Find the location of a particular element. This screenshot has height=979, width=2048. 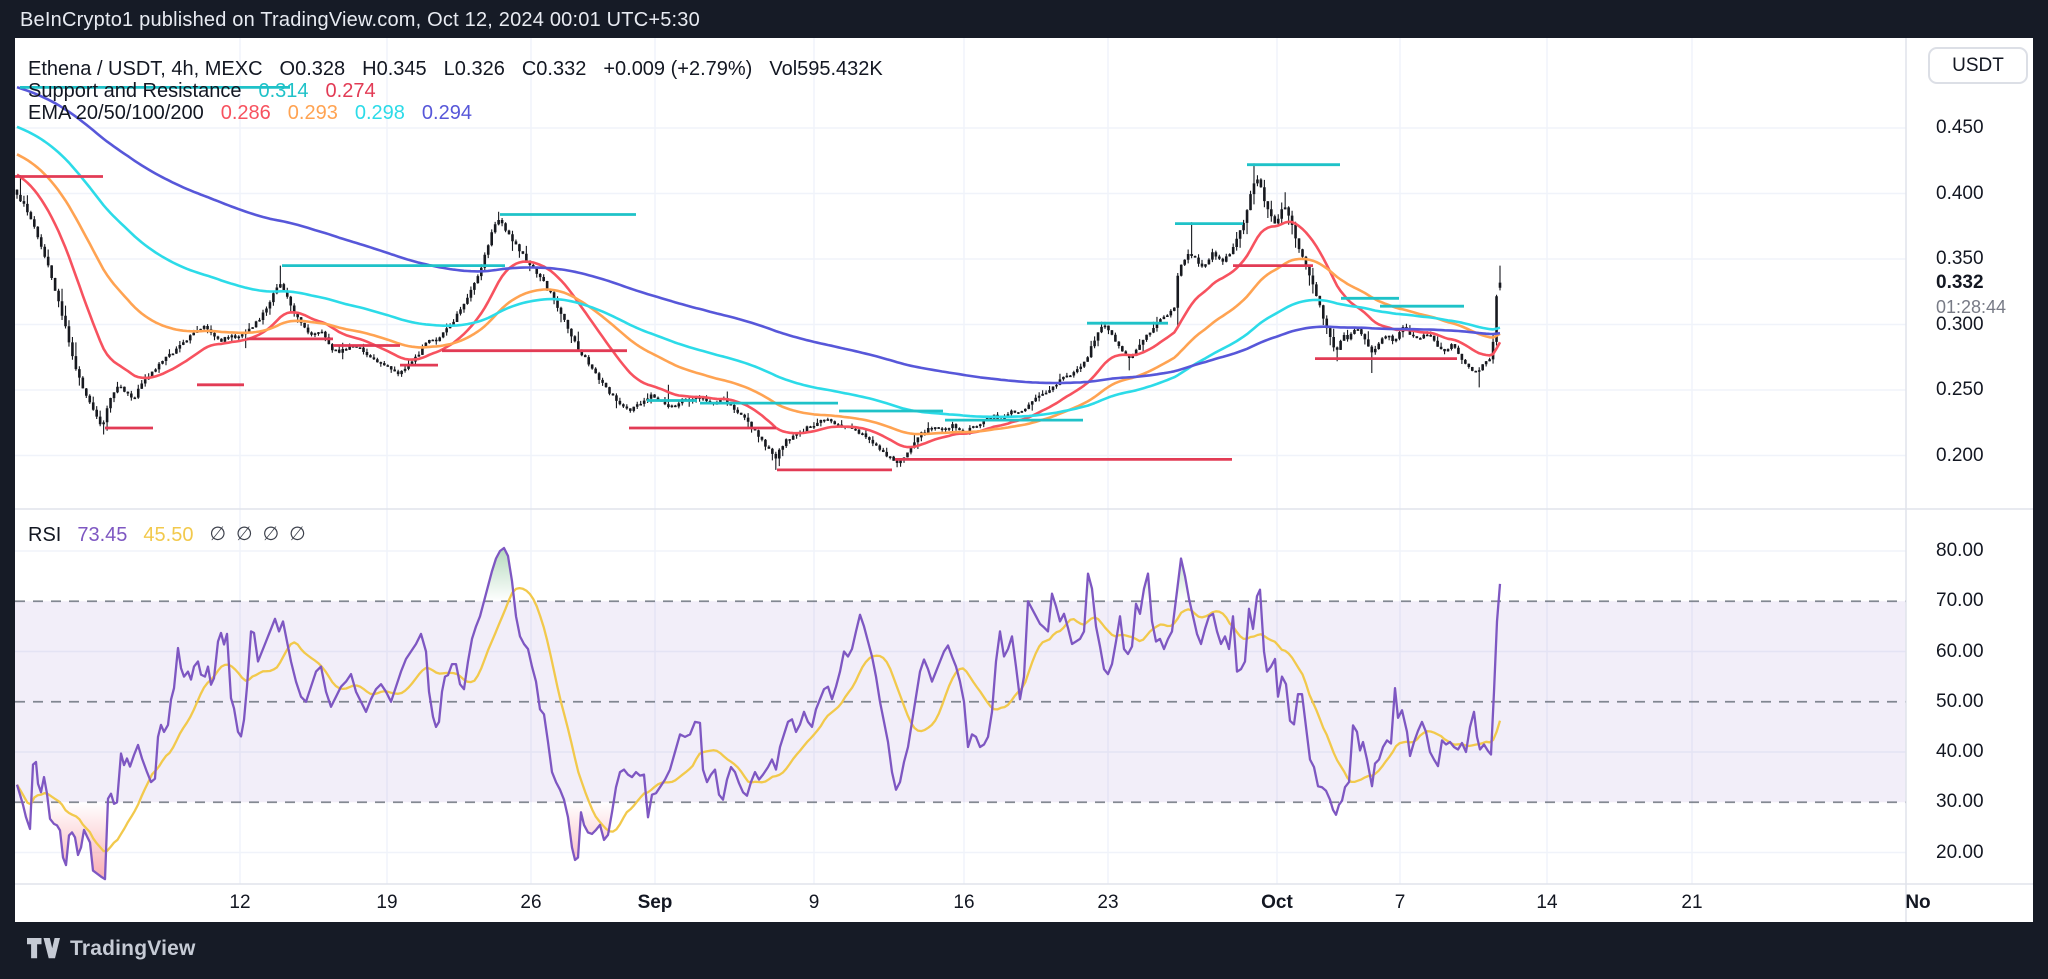

time-tick-label: 16 is located at coordinates (964, 902).